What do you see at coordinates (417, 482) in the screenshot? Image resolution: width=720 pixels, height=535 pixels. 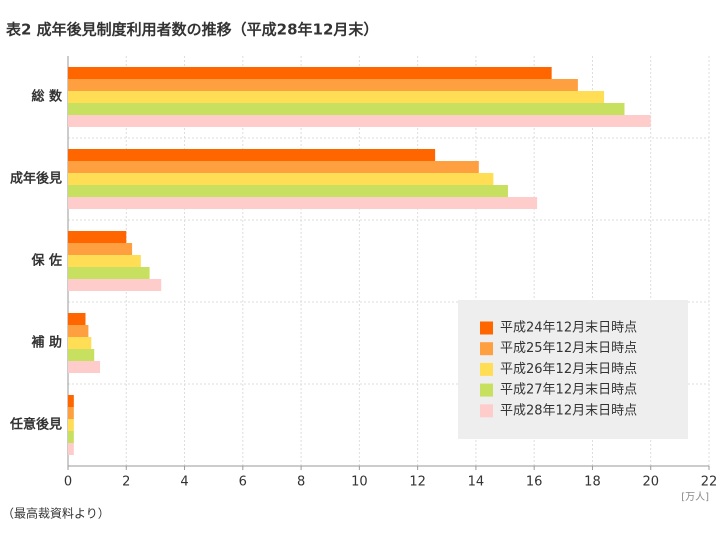 I see `x-tick-label: 12` at bounding box center [417, 482].